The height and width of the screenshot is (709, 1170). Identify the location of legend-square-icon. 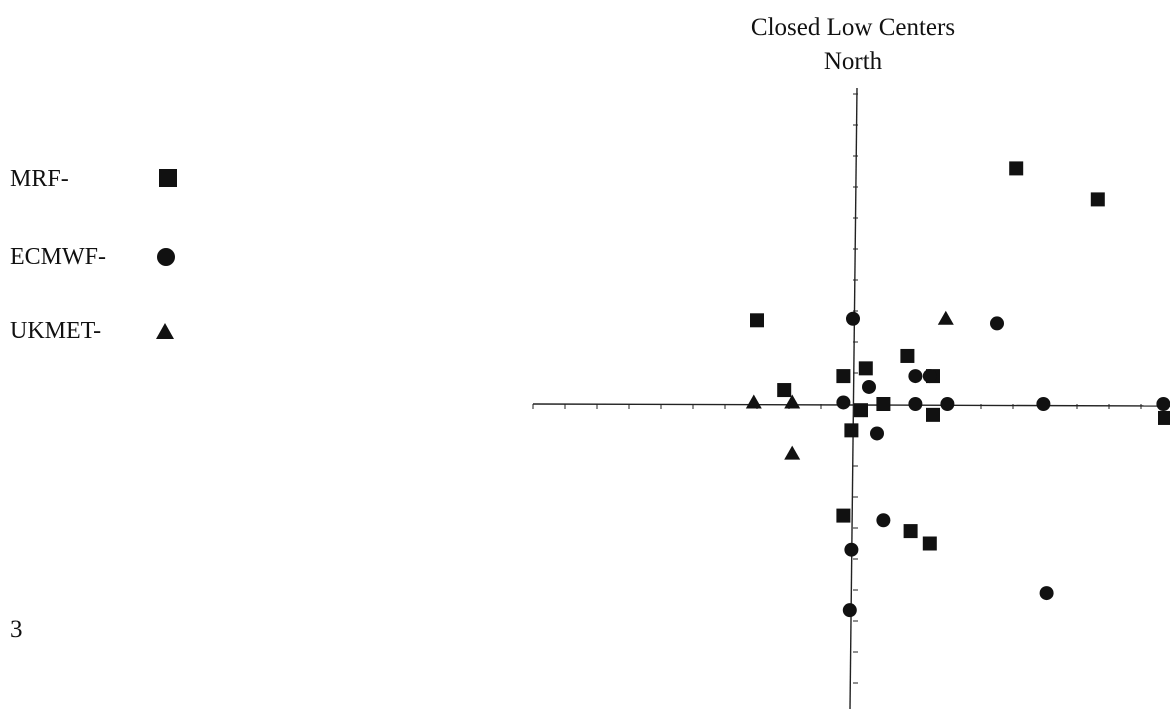
(168, 178).